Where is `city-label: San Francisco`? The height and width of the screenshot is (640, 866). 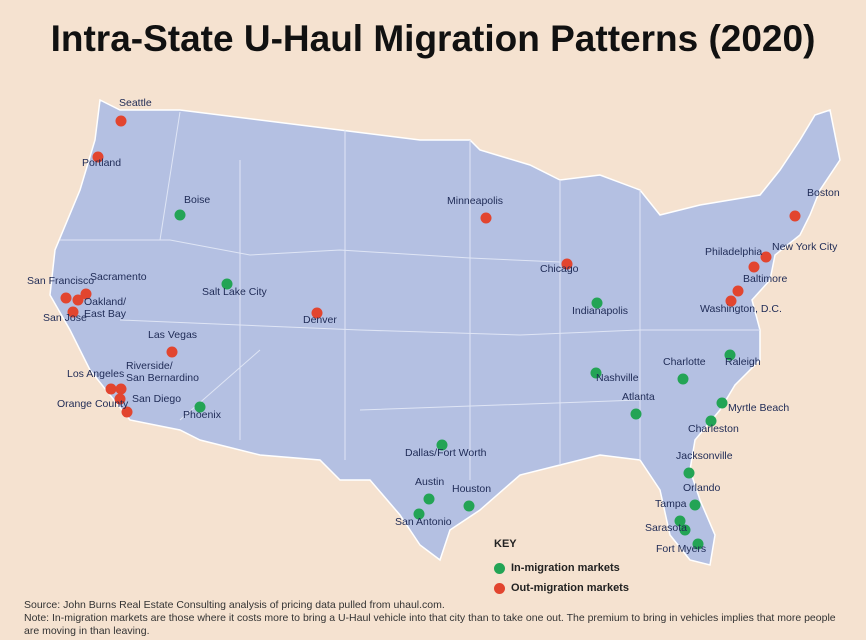
city-label: San Francisco is located at coordinates (61, 281).